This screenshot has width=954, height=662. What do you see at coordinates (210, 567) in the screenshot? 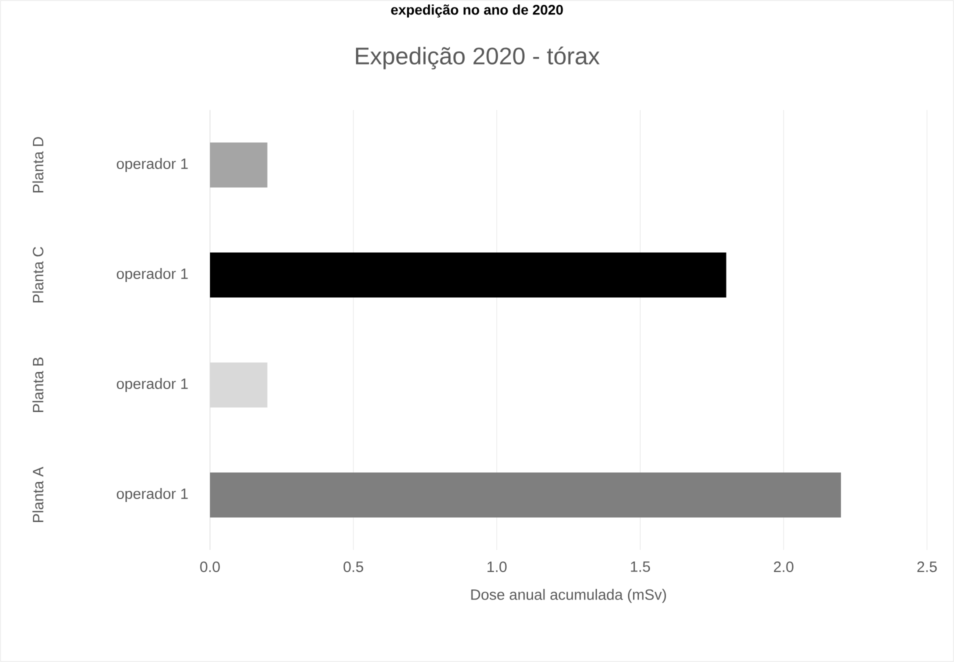
I see `x-tick-label: 0.0` at bounding box center [210, 567].